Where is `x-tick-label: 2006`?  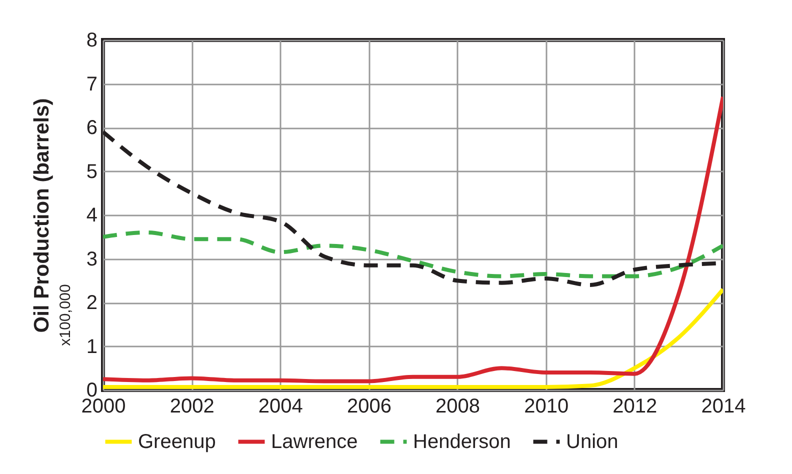 x-tick-label: 2006 is located at coordinates (369, 407).